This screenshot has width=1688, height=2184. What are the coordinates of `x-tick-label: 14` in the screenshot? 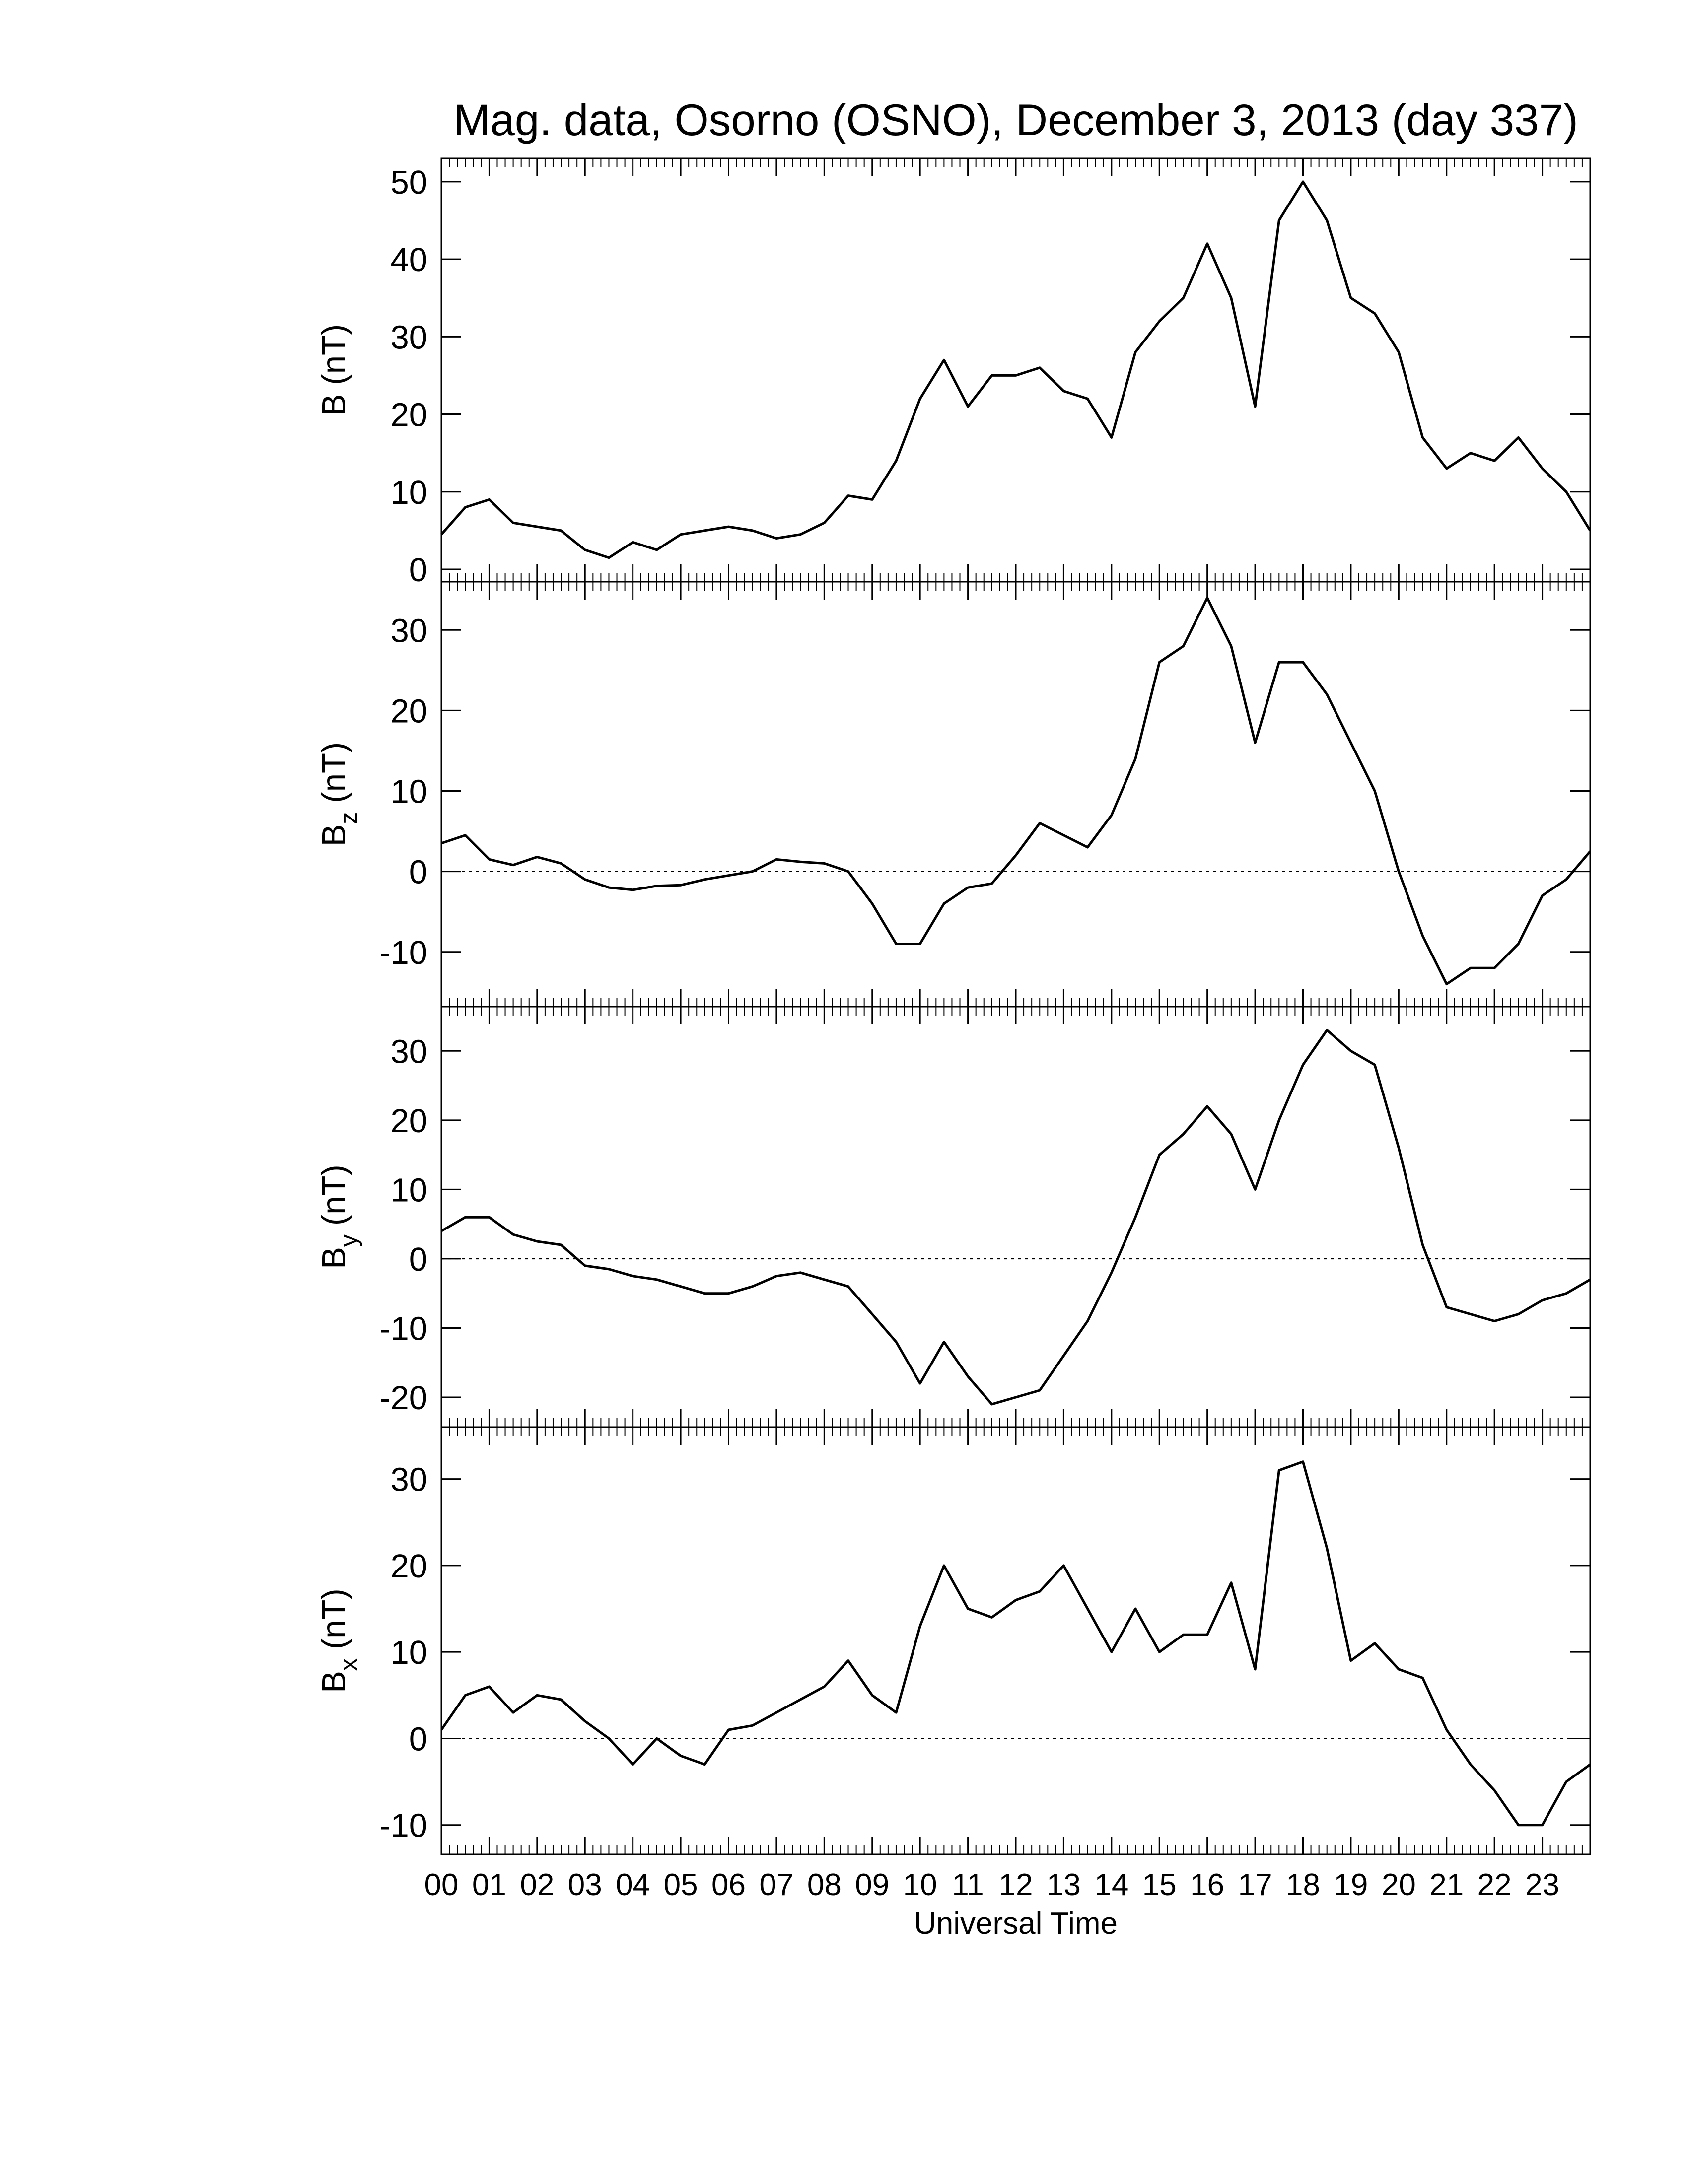 It's located at (1111, 1885).